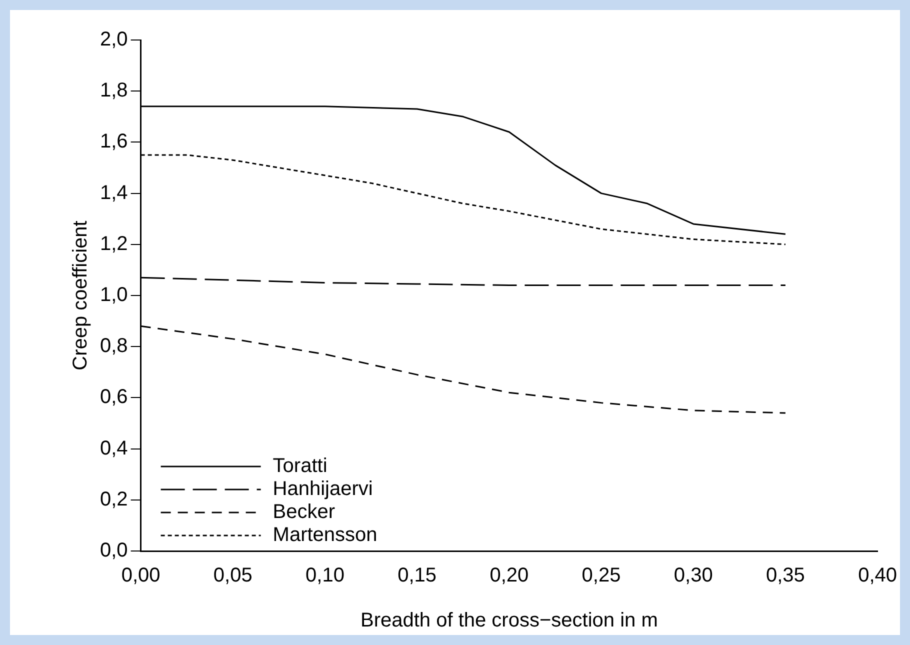  What do you see at coordinates (114, 551) in the screenshot?
I see `y-tick-label: 0,0` at bounding box center [114, 551].